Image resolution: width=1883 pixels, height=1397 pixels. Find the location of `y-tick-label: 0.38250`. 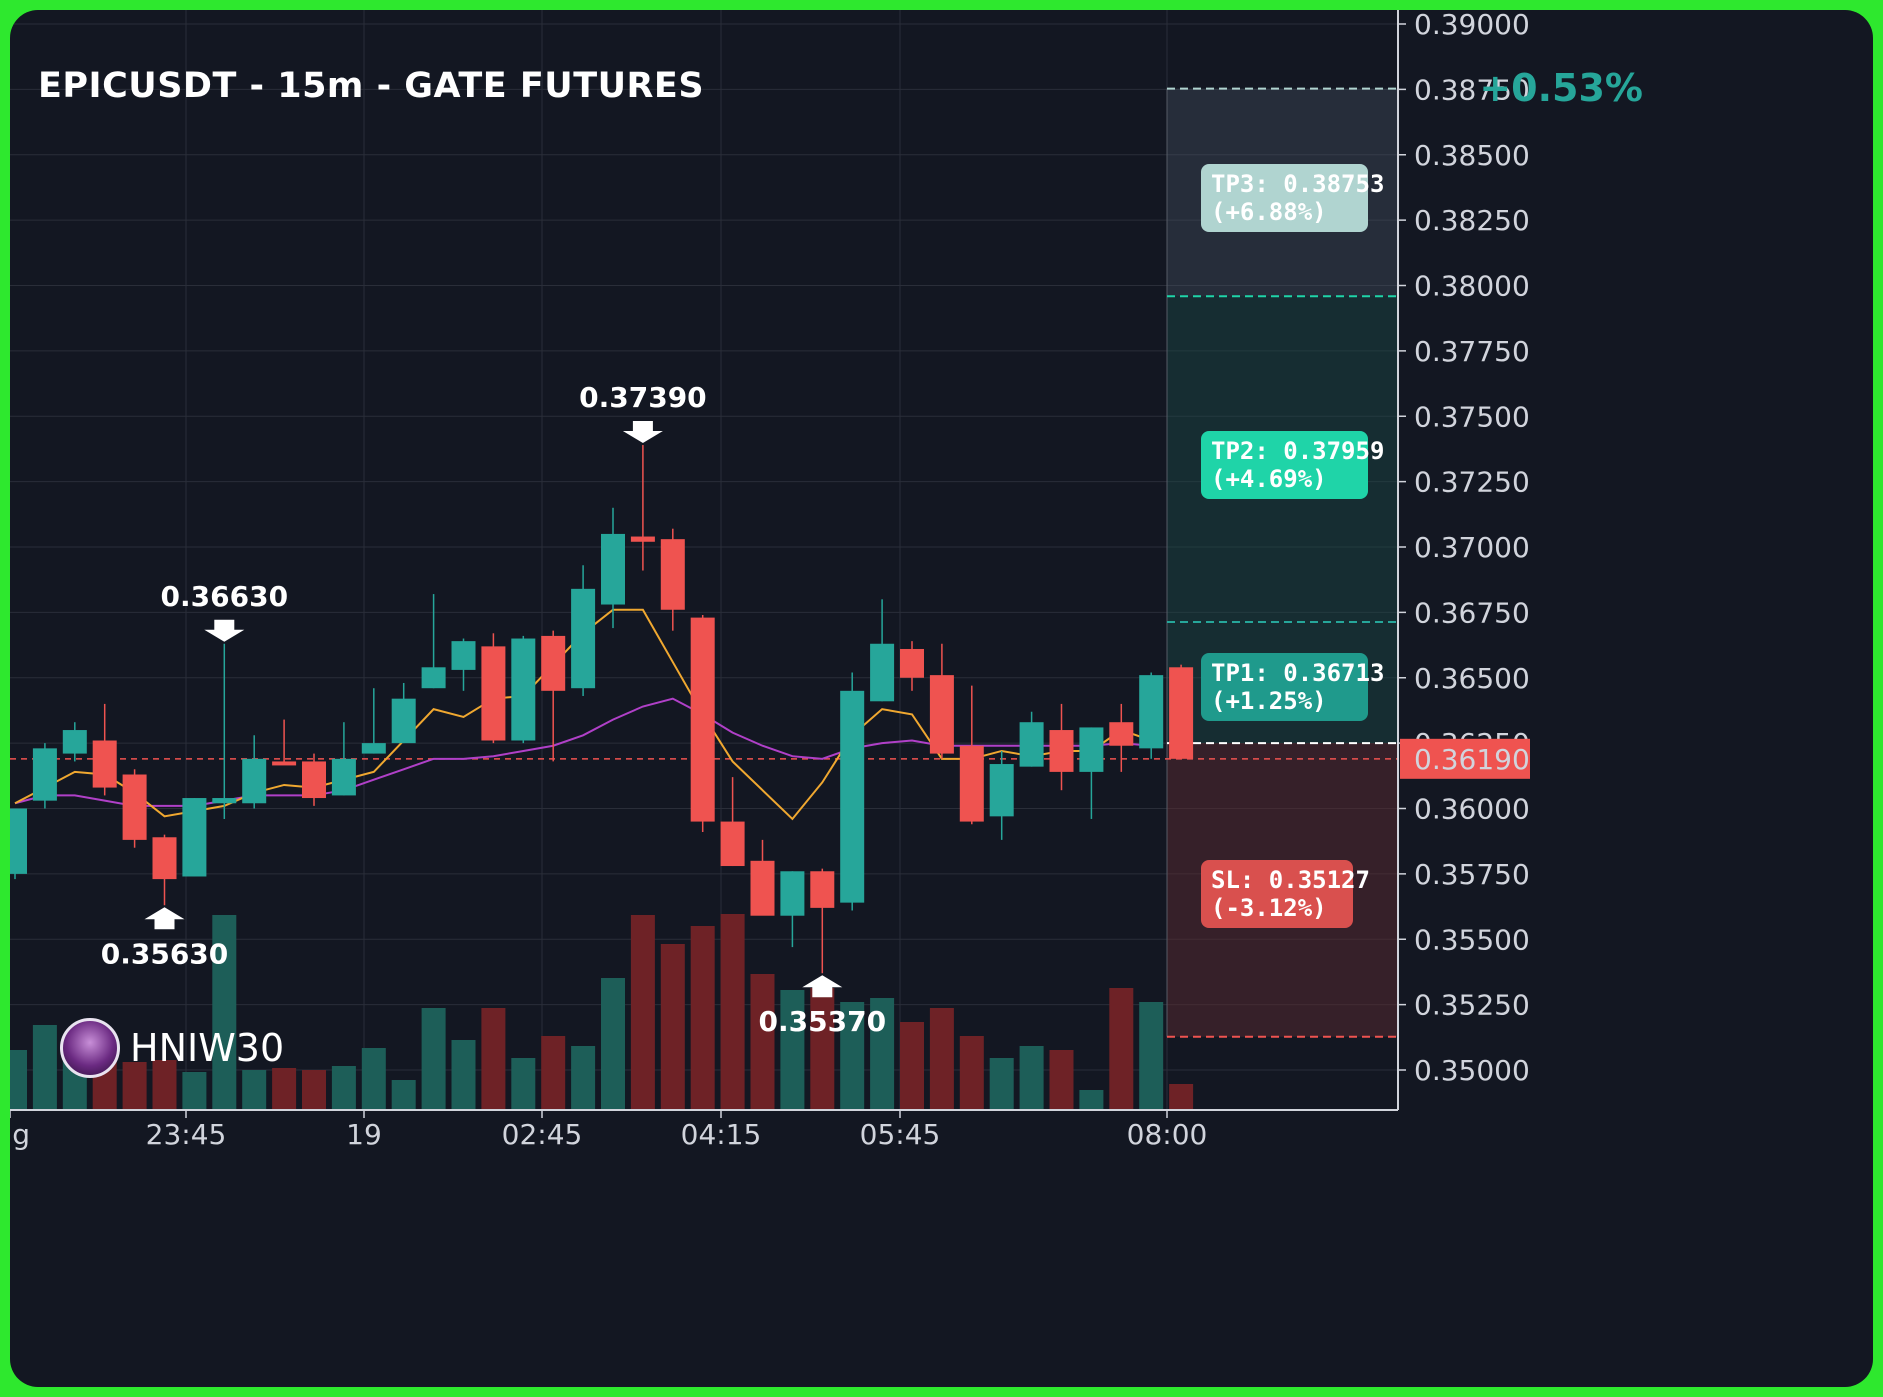

y-tick-label: 0.38250 is located at coordinates (1472, 220).